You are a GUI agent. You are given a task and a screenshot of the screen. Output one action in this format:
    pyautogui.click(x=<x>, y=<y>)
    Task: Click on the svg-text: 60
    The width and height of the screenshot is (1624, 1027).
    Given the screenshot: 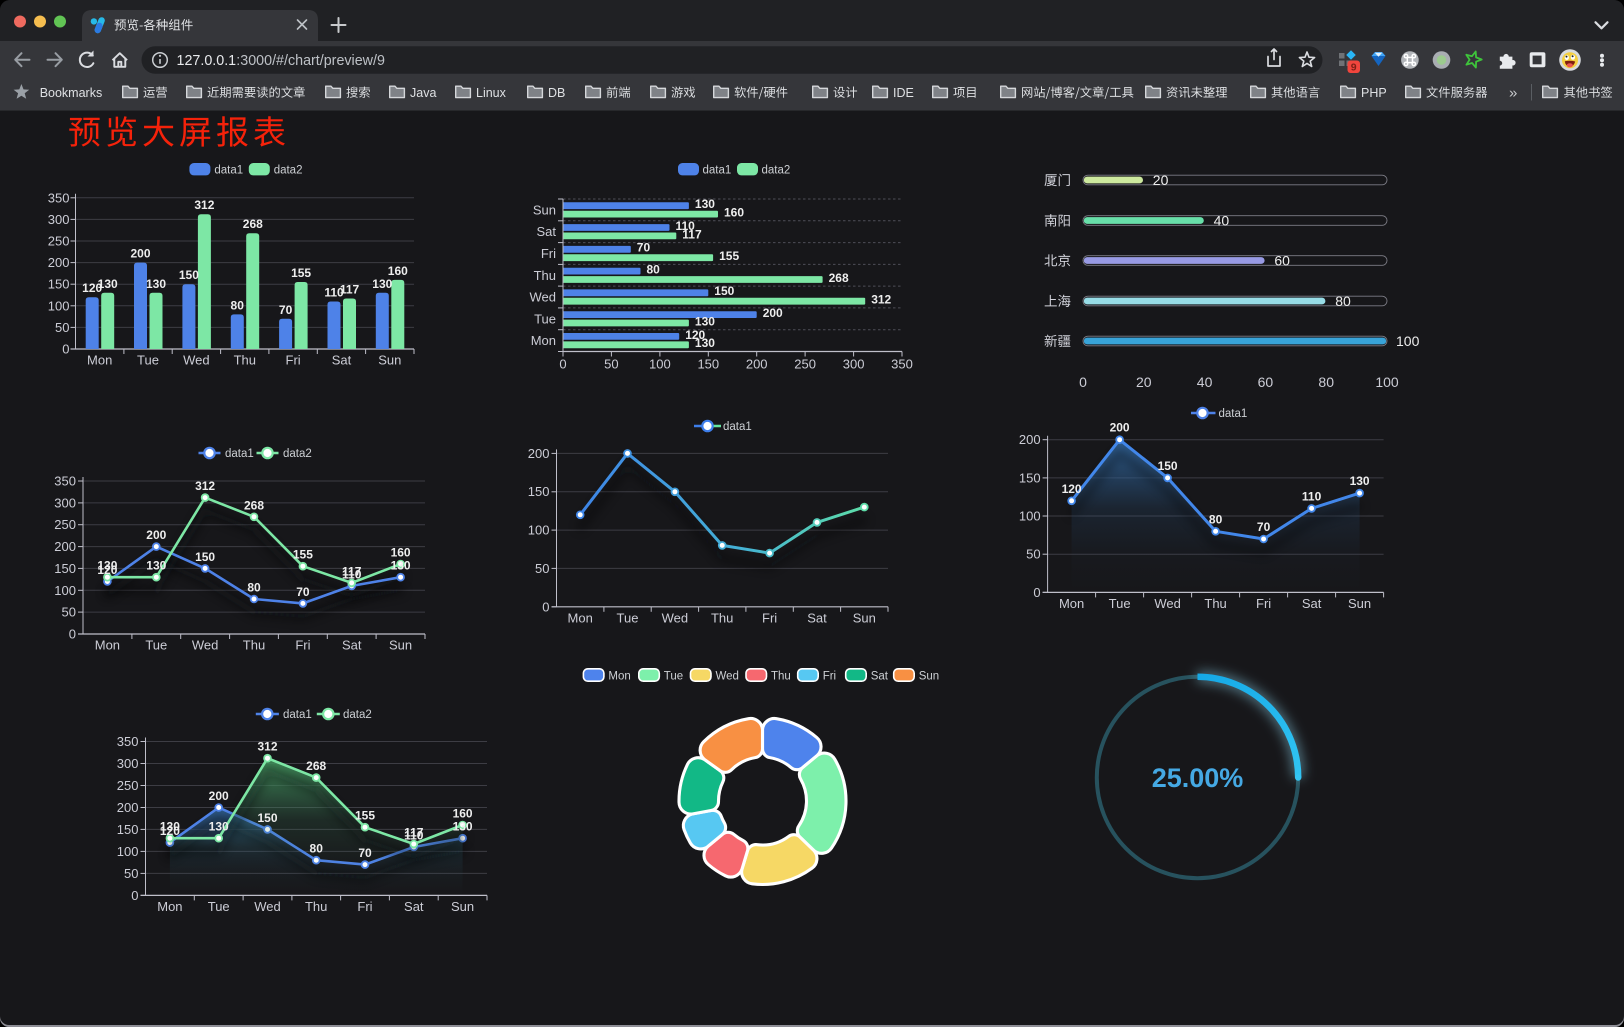 What is the action you would take?
    pyautogui.click(x=1266, y=382)
    